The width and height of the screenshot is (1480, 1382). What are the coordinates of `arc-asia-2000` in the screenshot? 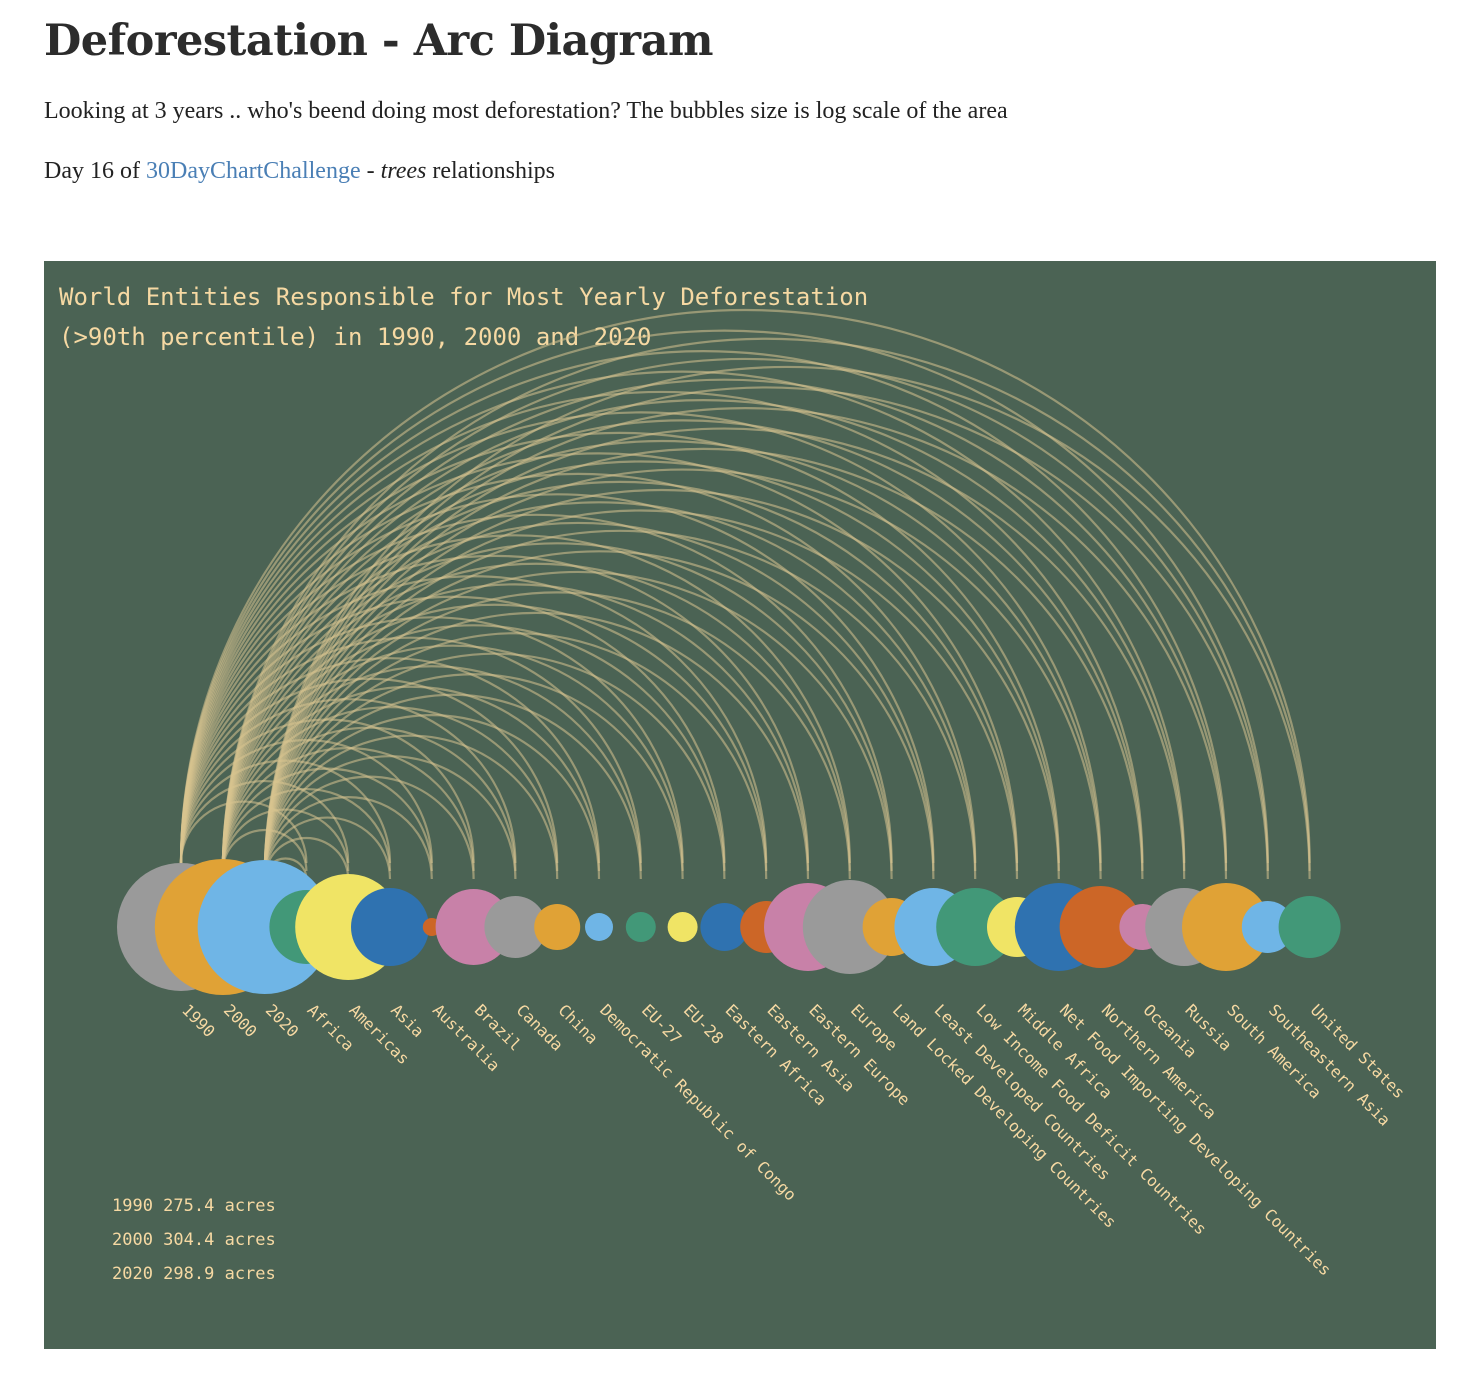 It's located at (306, 830).